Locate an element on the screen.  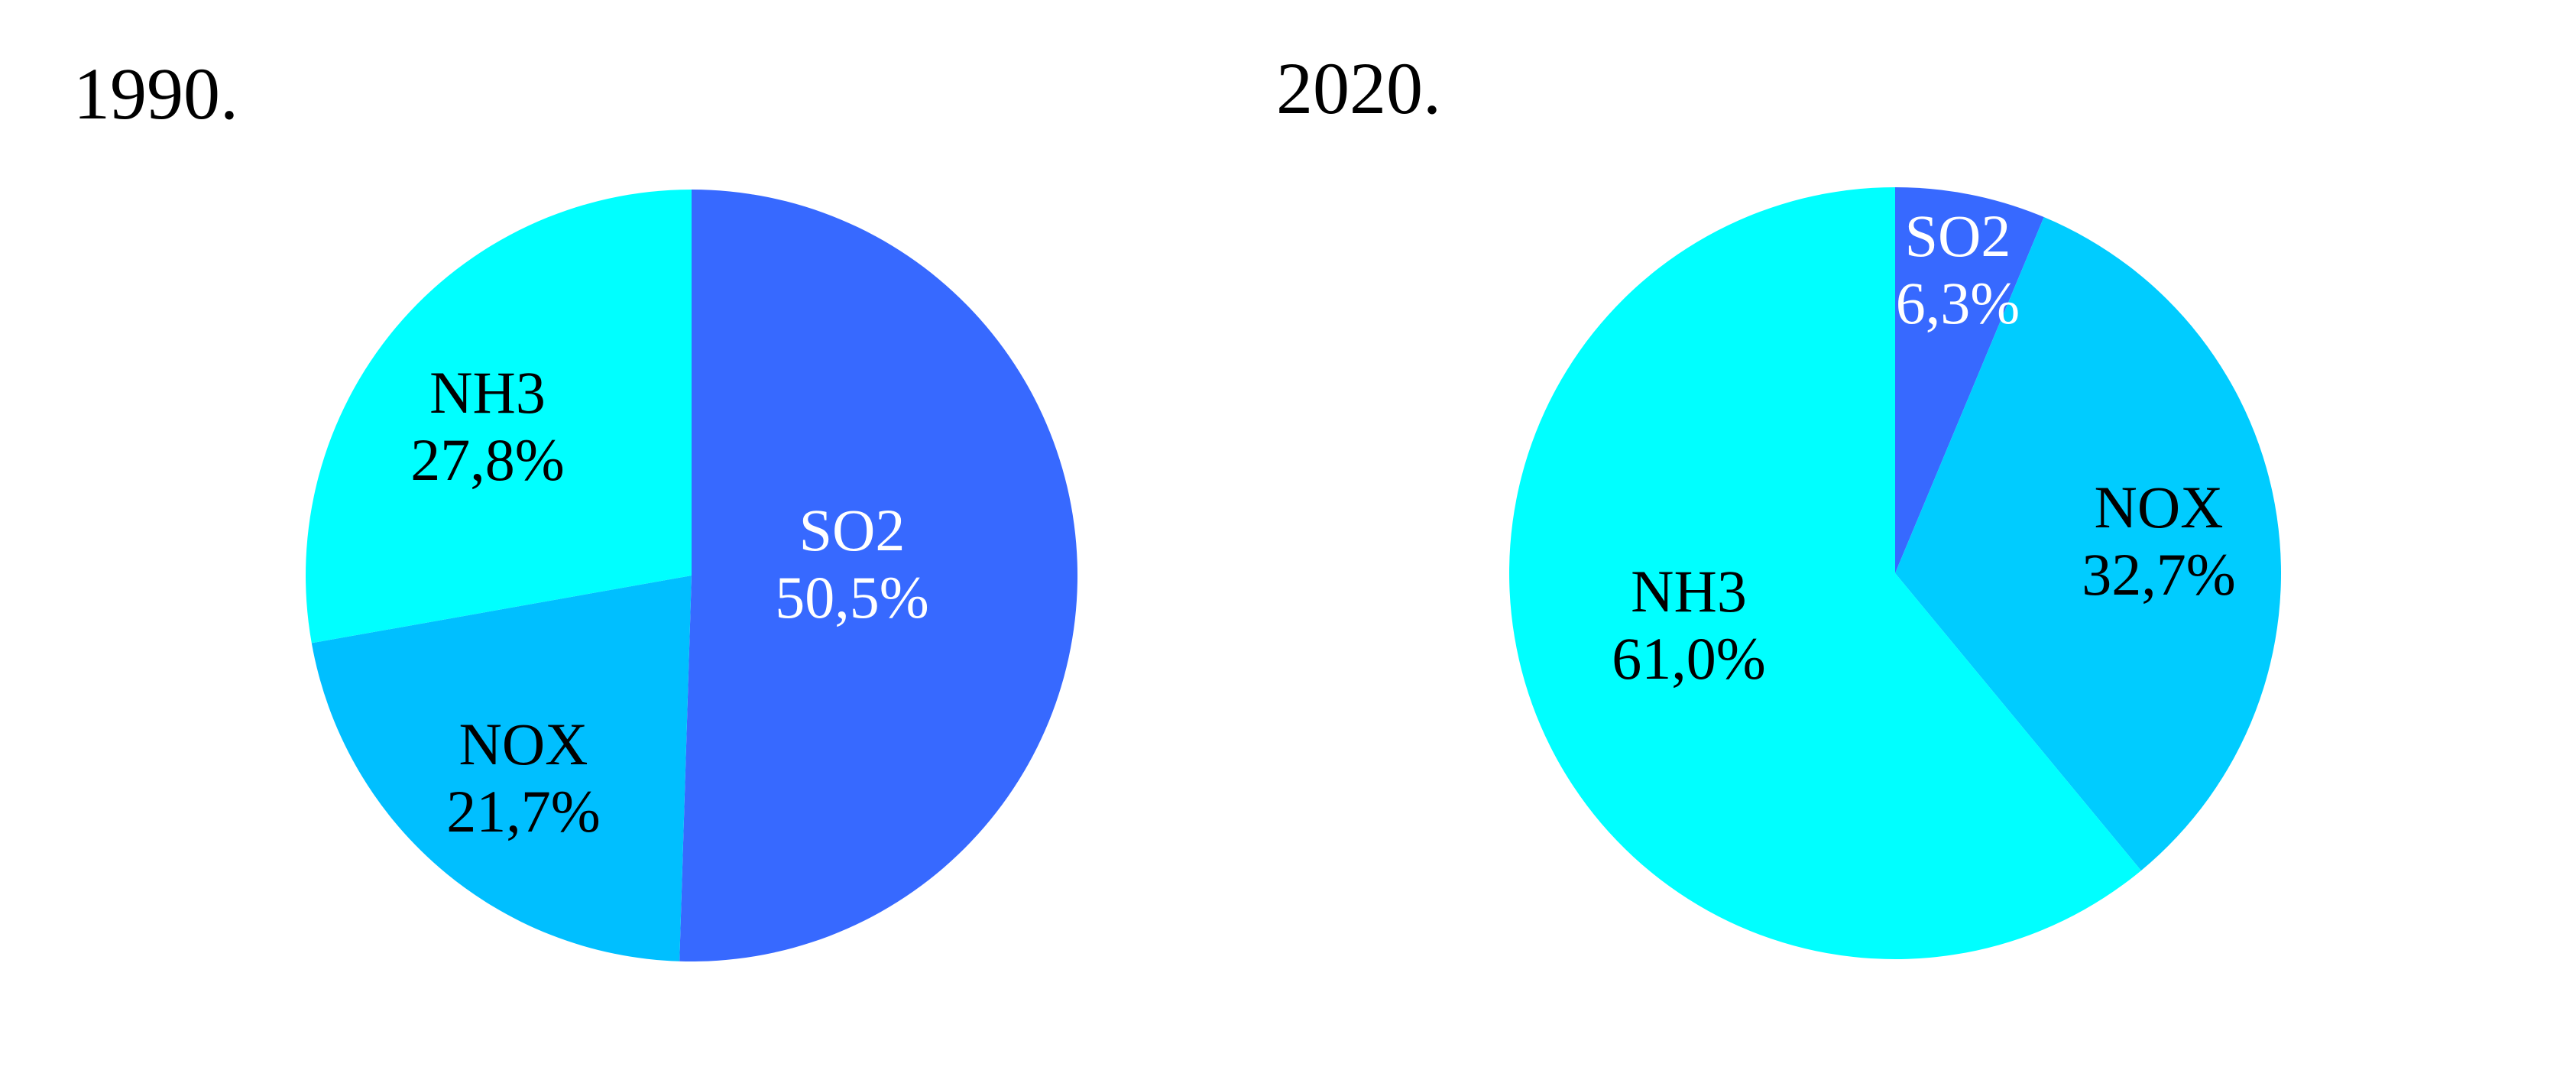
pie-slice-nox-1990 is located at coordinates (502, 768).